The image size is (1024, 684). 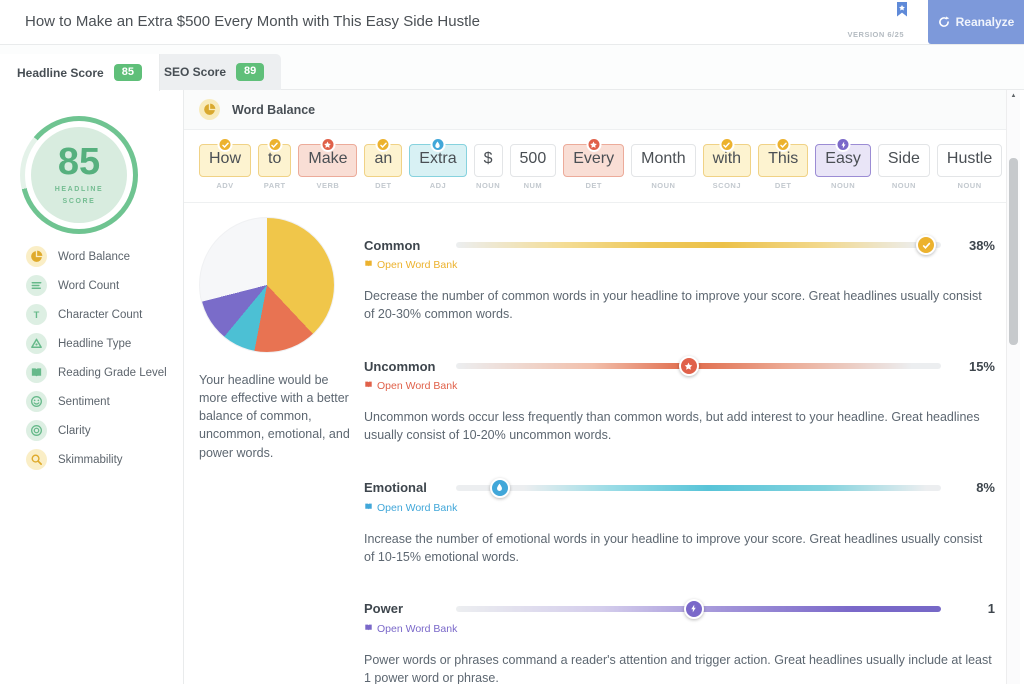 I want to click on metric-label: Uncommon, so click(x=400, y=366).